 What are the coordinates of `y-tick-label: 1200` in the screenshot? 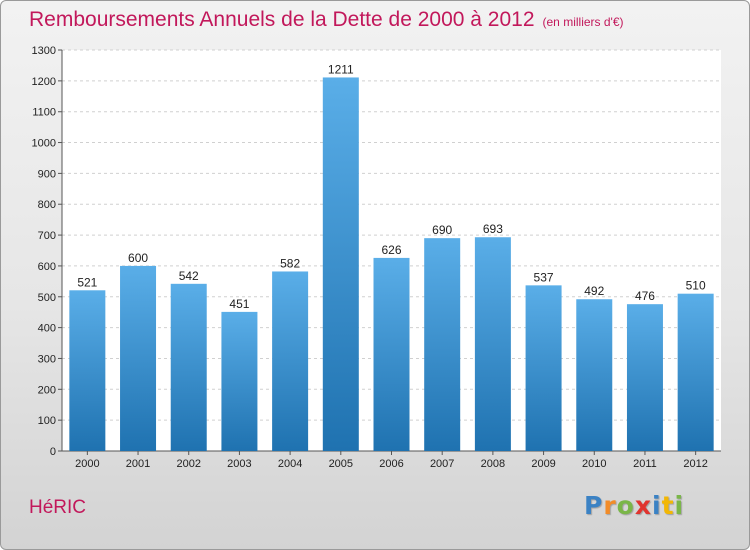 It's located at (44, 82).